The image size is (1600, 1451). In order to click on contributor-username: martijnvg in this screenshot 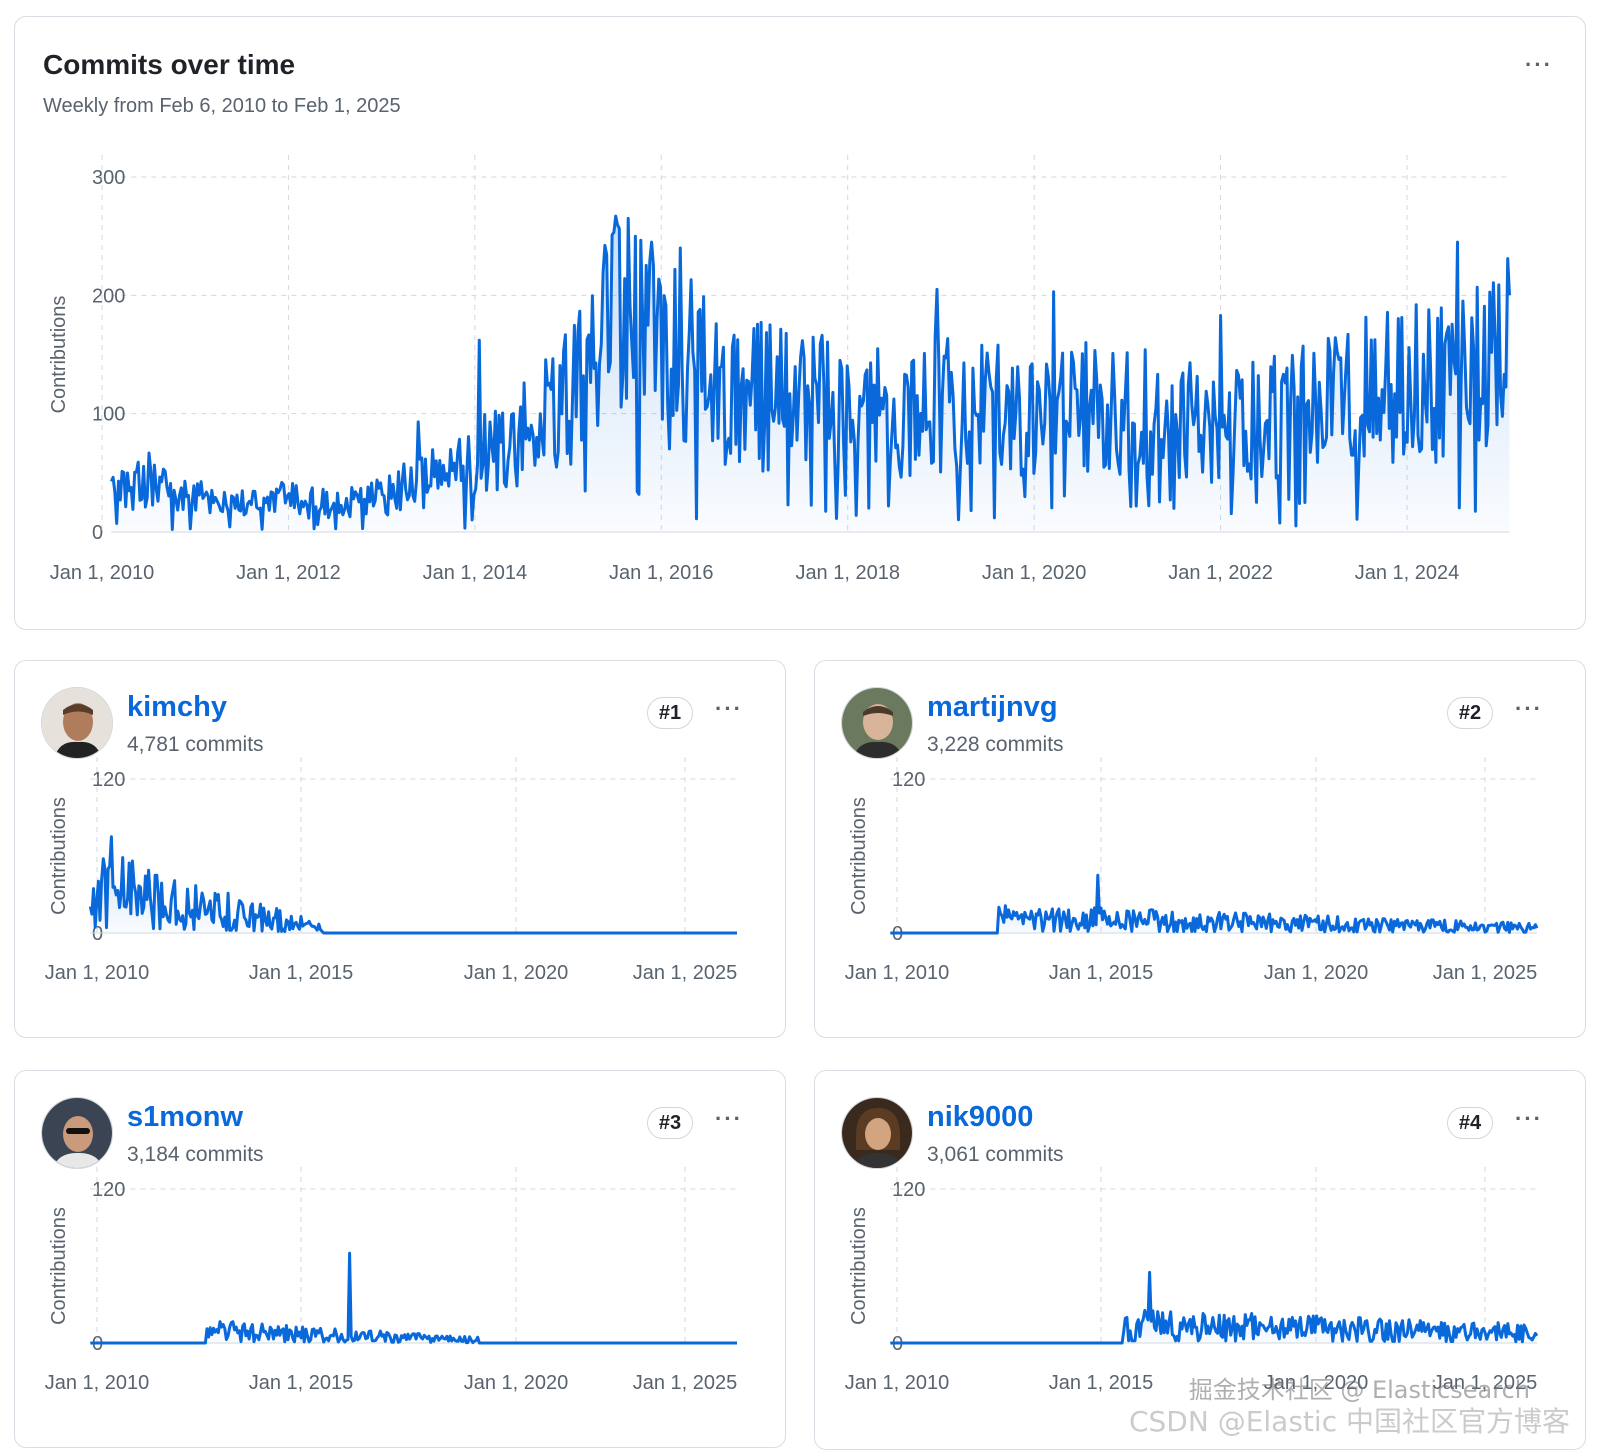, I will do `click(992, 707)`.